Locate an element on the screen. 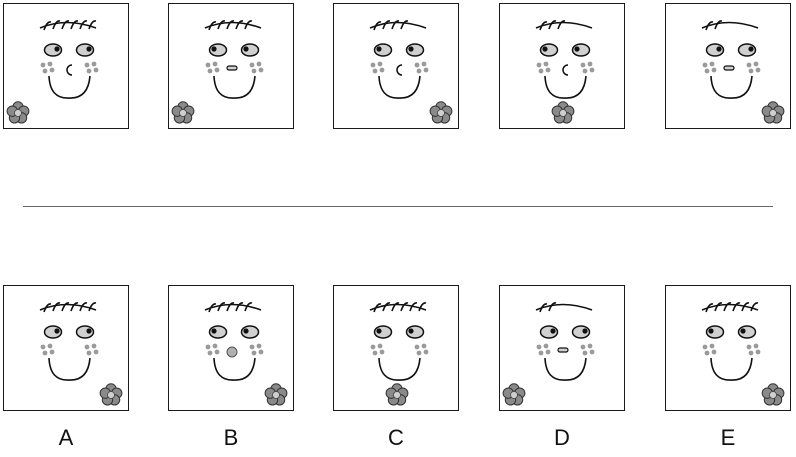 This screenshot has height=457, width=796. option-label-c: C is located at coordinates (396, 437).